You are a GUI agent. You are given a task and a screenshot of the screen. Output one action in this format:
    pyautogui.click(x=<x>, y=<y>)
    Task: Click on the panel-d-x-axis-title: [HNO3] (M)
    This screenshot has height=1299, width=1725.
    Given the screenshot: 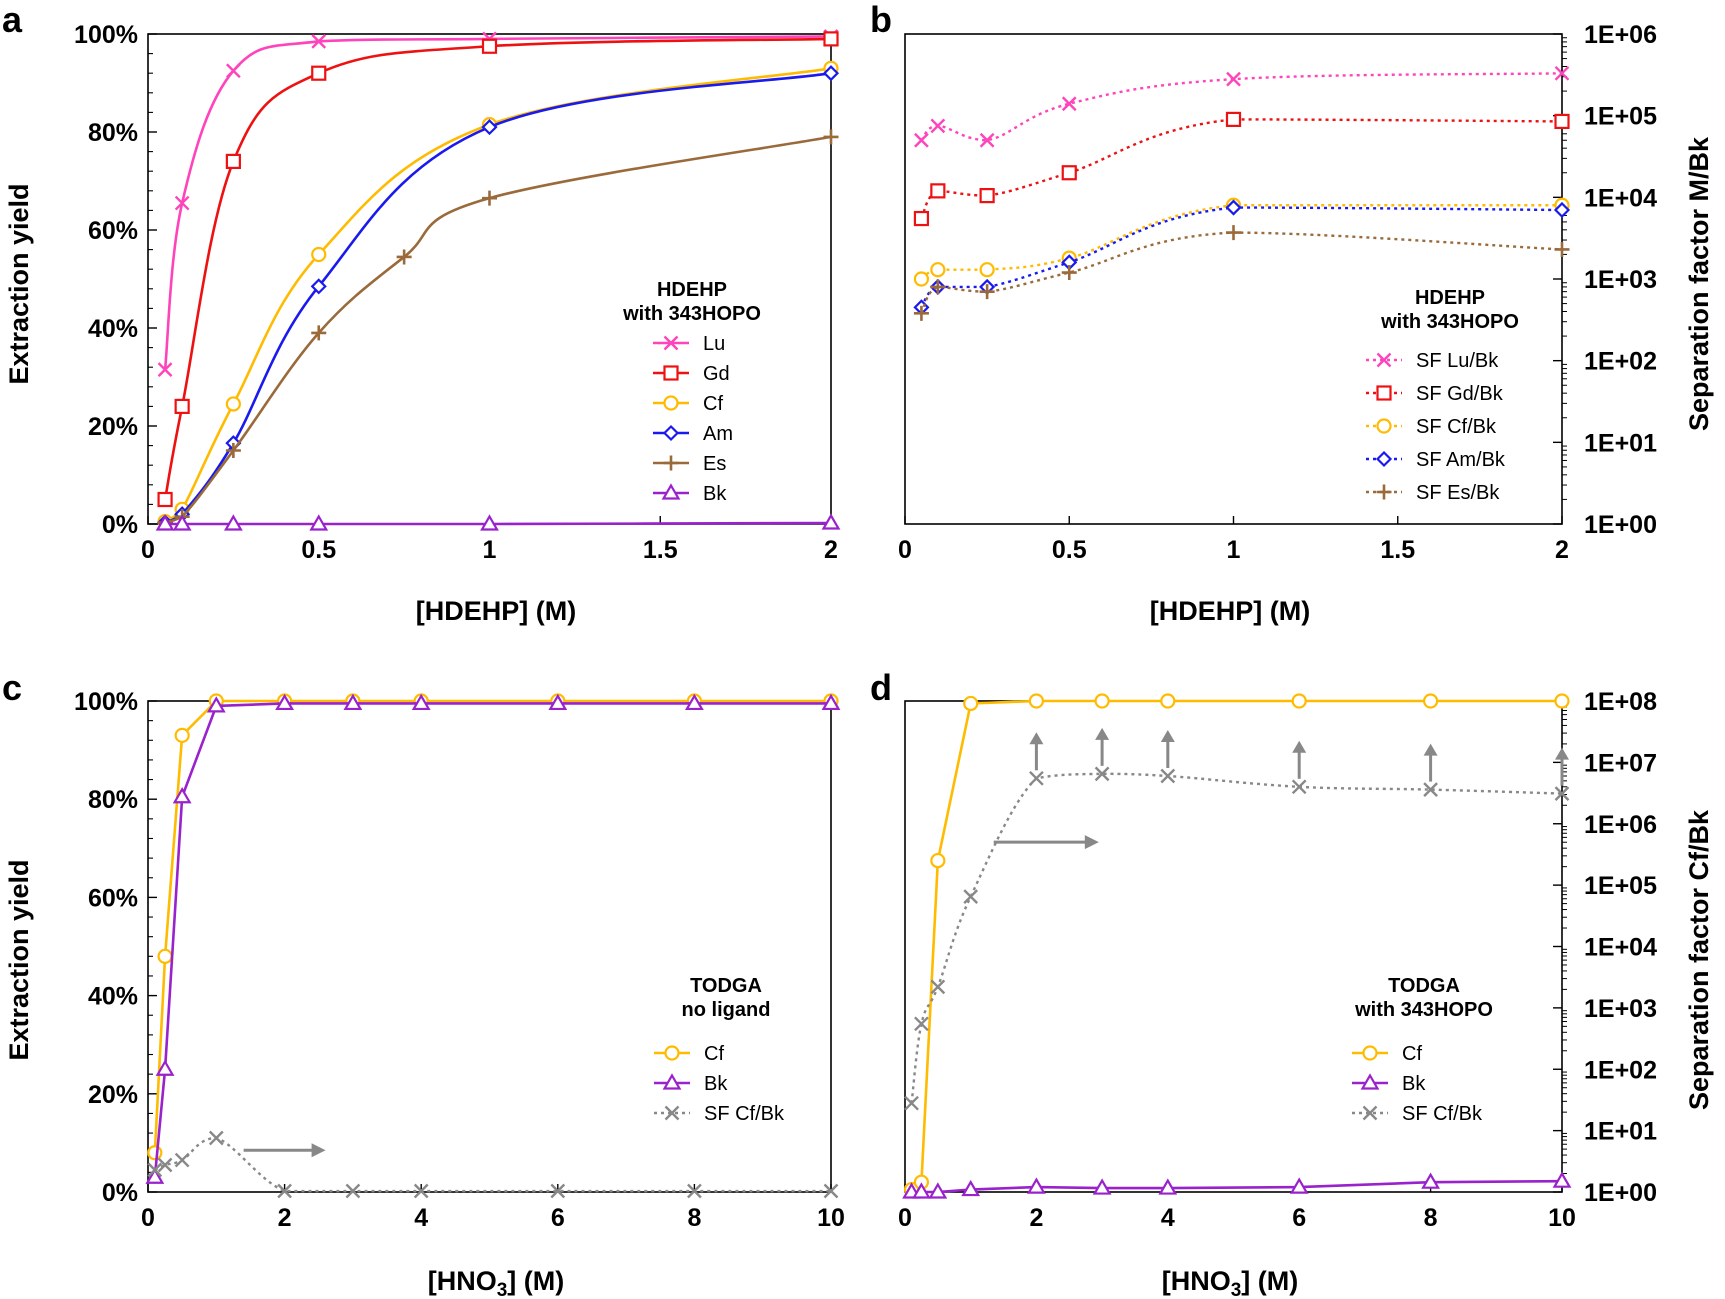 What is the action you would take?
    pyautogui.click(x=1230, y=1282)
    